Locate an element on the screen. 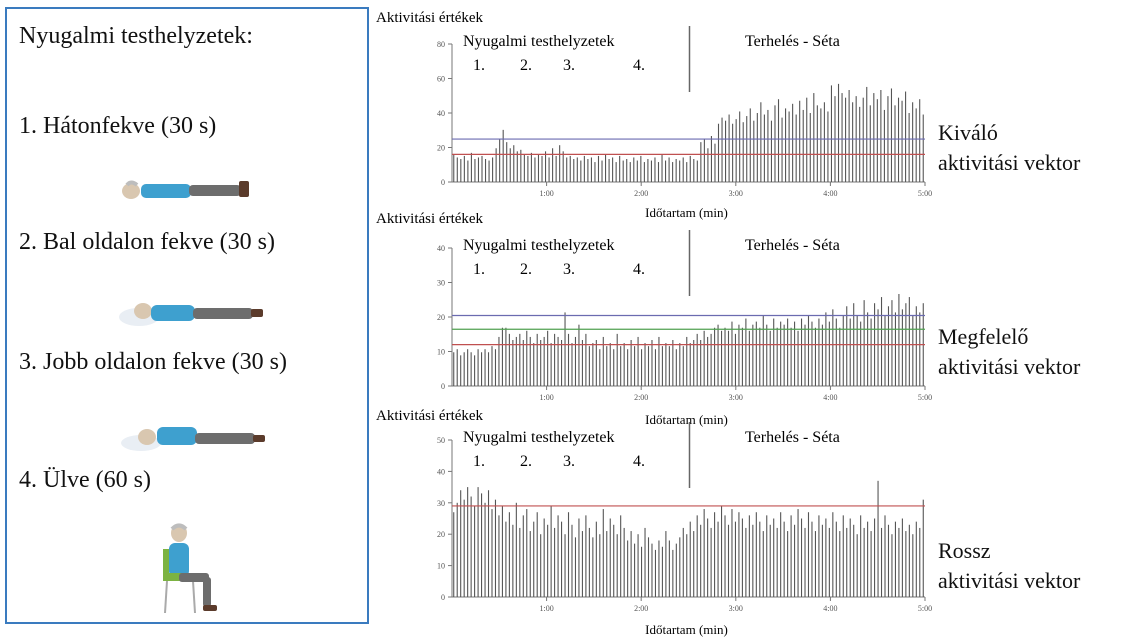 The width and height of the screenshot is (1128, 639). sitting-icon is located at coordinates (190, 568).